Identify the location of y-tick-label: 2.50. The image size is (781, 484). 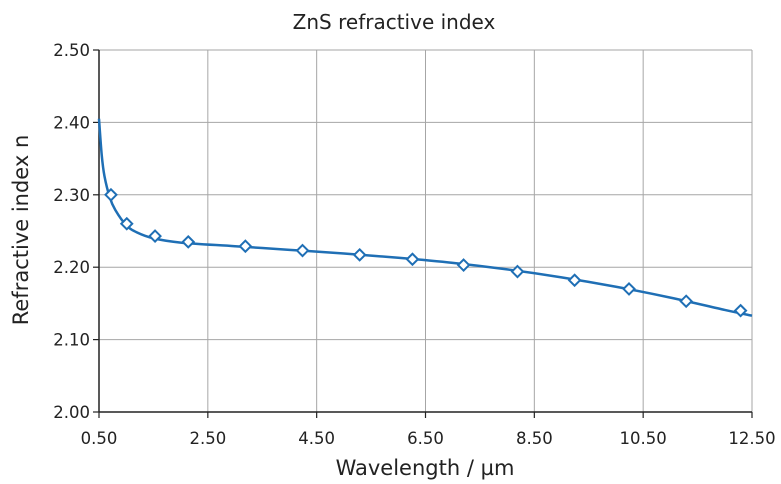
(71, 50).